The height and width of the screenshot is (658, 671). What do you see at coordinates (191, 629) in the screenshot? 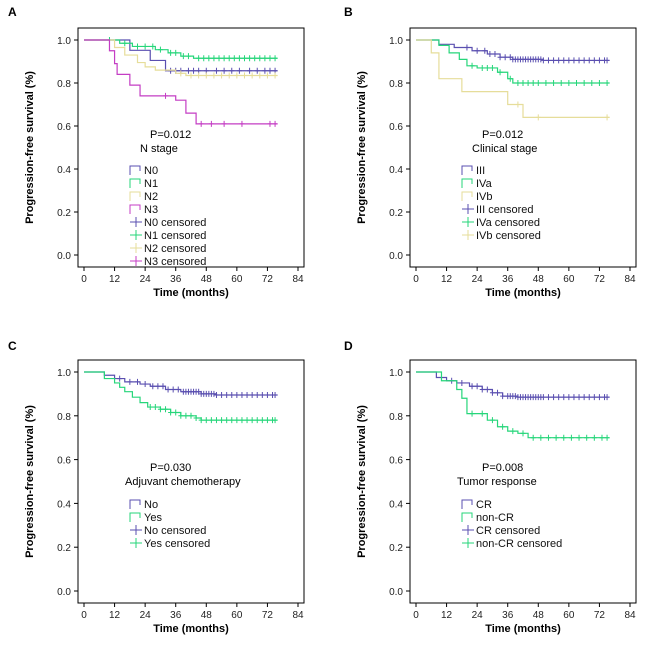
I see `panel-c-x-axis-title: Time (months)` at bounding box center [191, 629].